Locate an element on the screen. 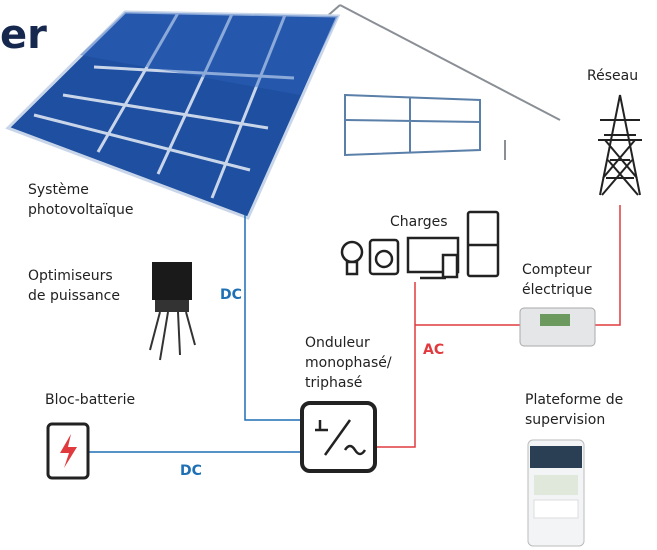 Image resolution: width=657 pixels, height=550 pixels. meter-icon is located at coordinates (557, 327).